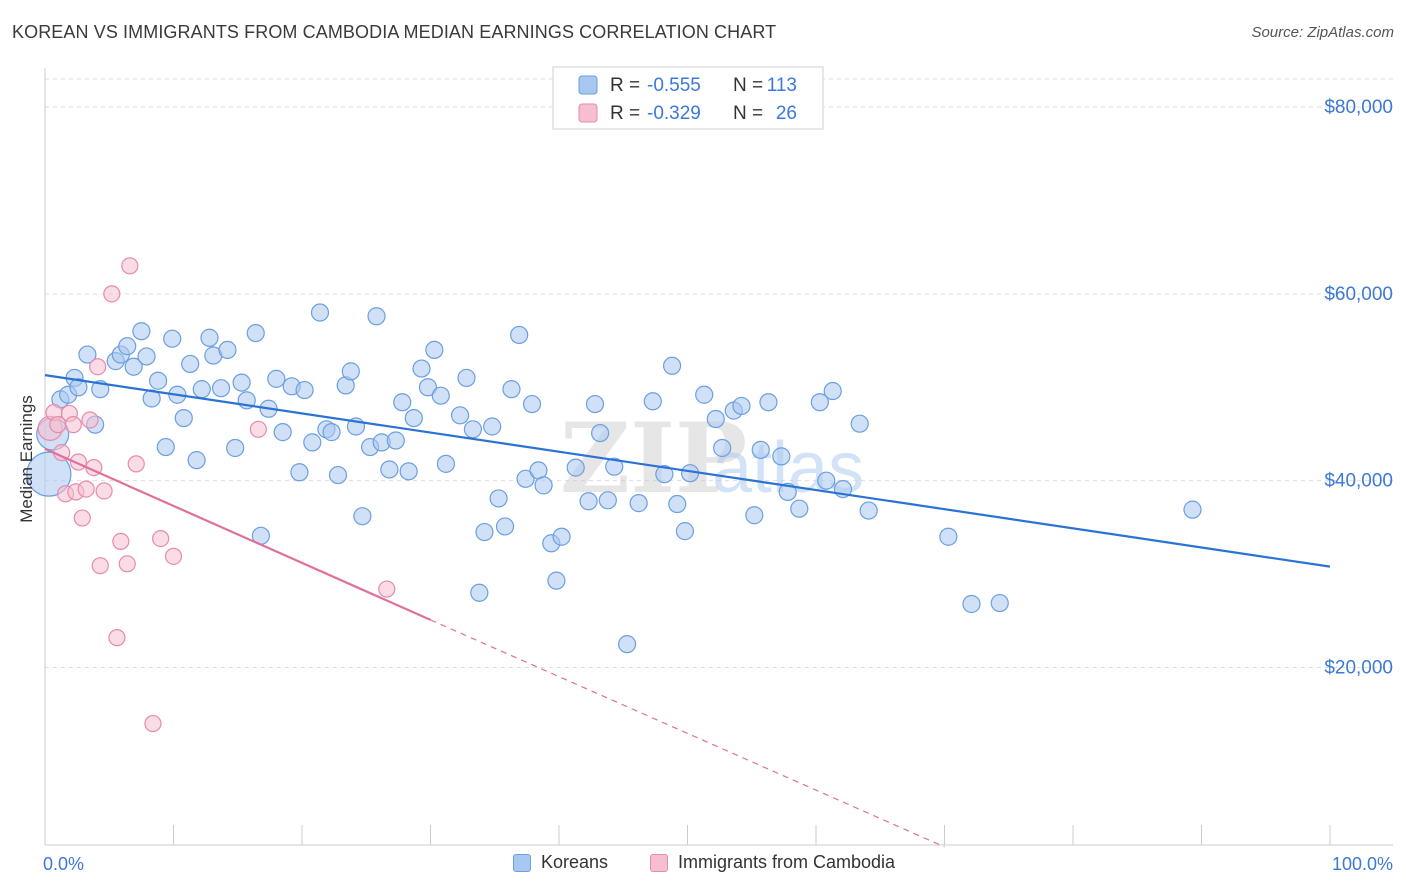  I want to click on legend-swatch-koreans, so click(522, 862).